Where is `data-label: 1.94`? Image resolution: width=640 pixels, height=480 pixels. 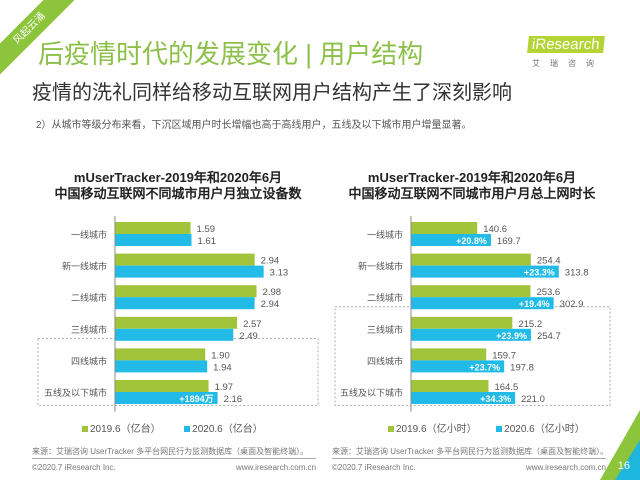 data-label: 1.94 is located at coordinates (222, 367).